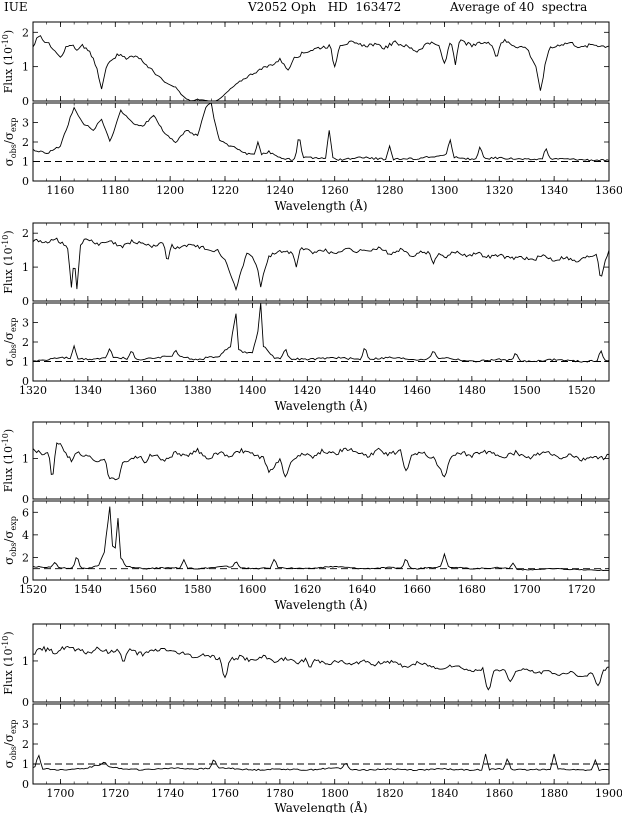  Describe the element at coordinates (362, 390) in the screenshot. I see `x-tick-label: 1440` at that location.